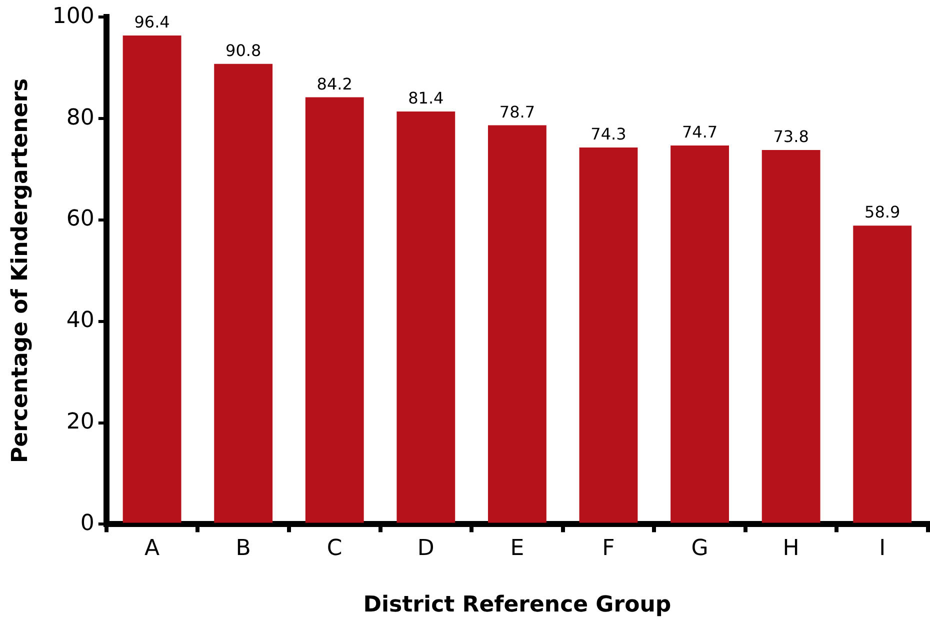 Image resolution: width=930 pixels, height=627 pixels. What do you see at coordinates (882, 212) in the screenshot?
I see `data-label: 58.9` at bounding box center [882, 212].